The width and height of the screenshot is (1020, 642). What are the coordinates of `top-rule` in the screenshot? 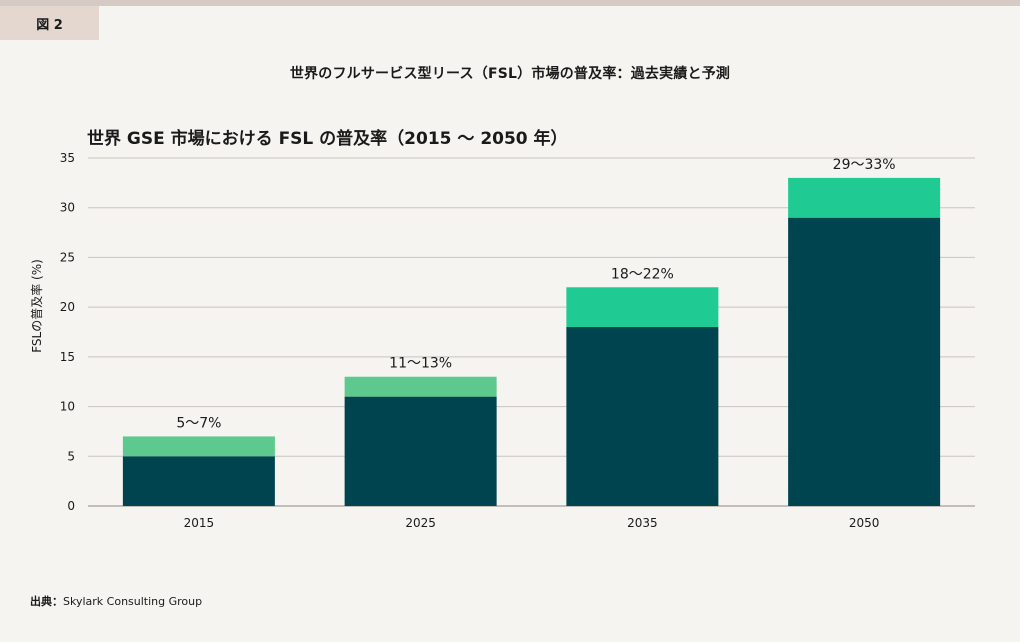 It's located at (510, 3).